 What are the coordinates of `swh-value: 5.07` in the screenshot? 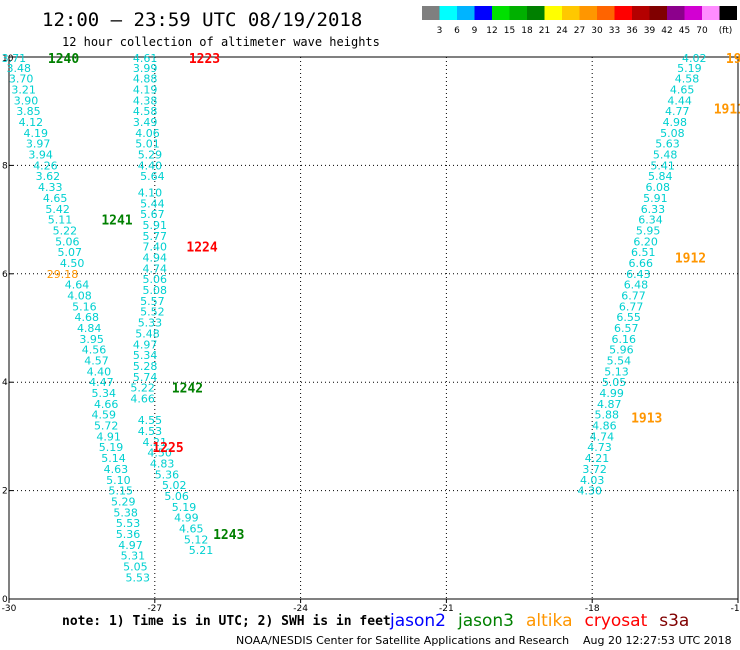 It's located at (70, 252).